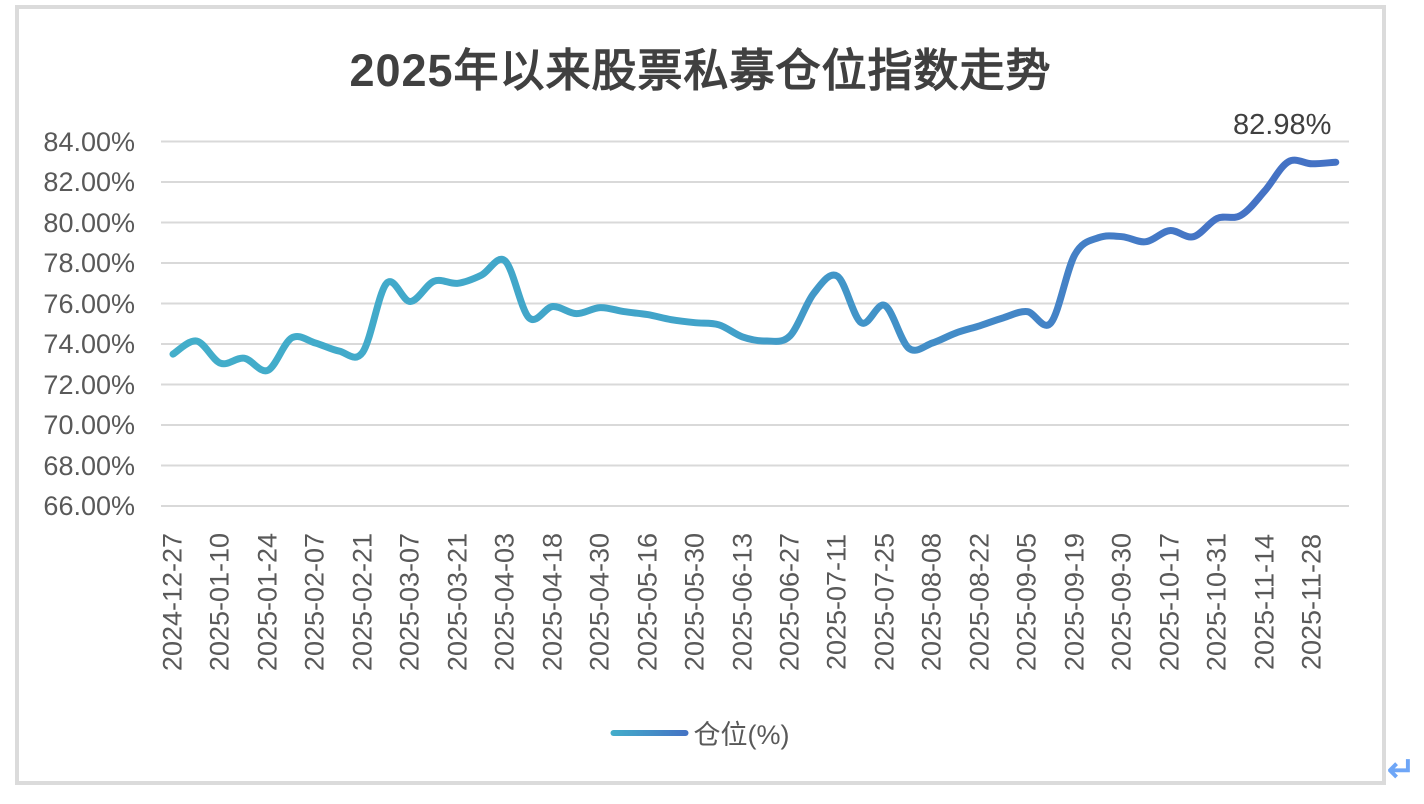  Describe the element at coordinates (504, 602) in the screenshot. I see `x-tick-label: 2025-04-03` at that location.